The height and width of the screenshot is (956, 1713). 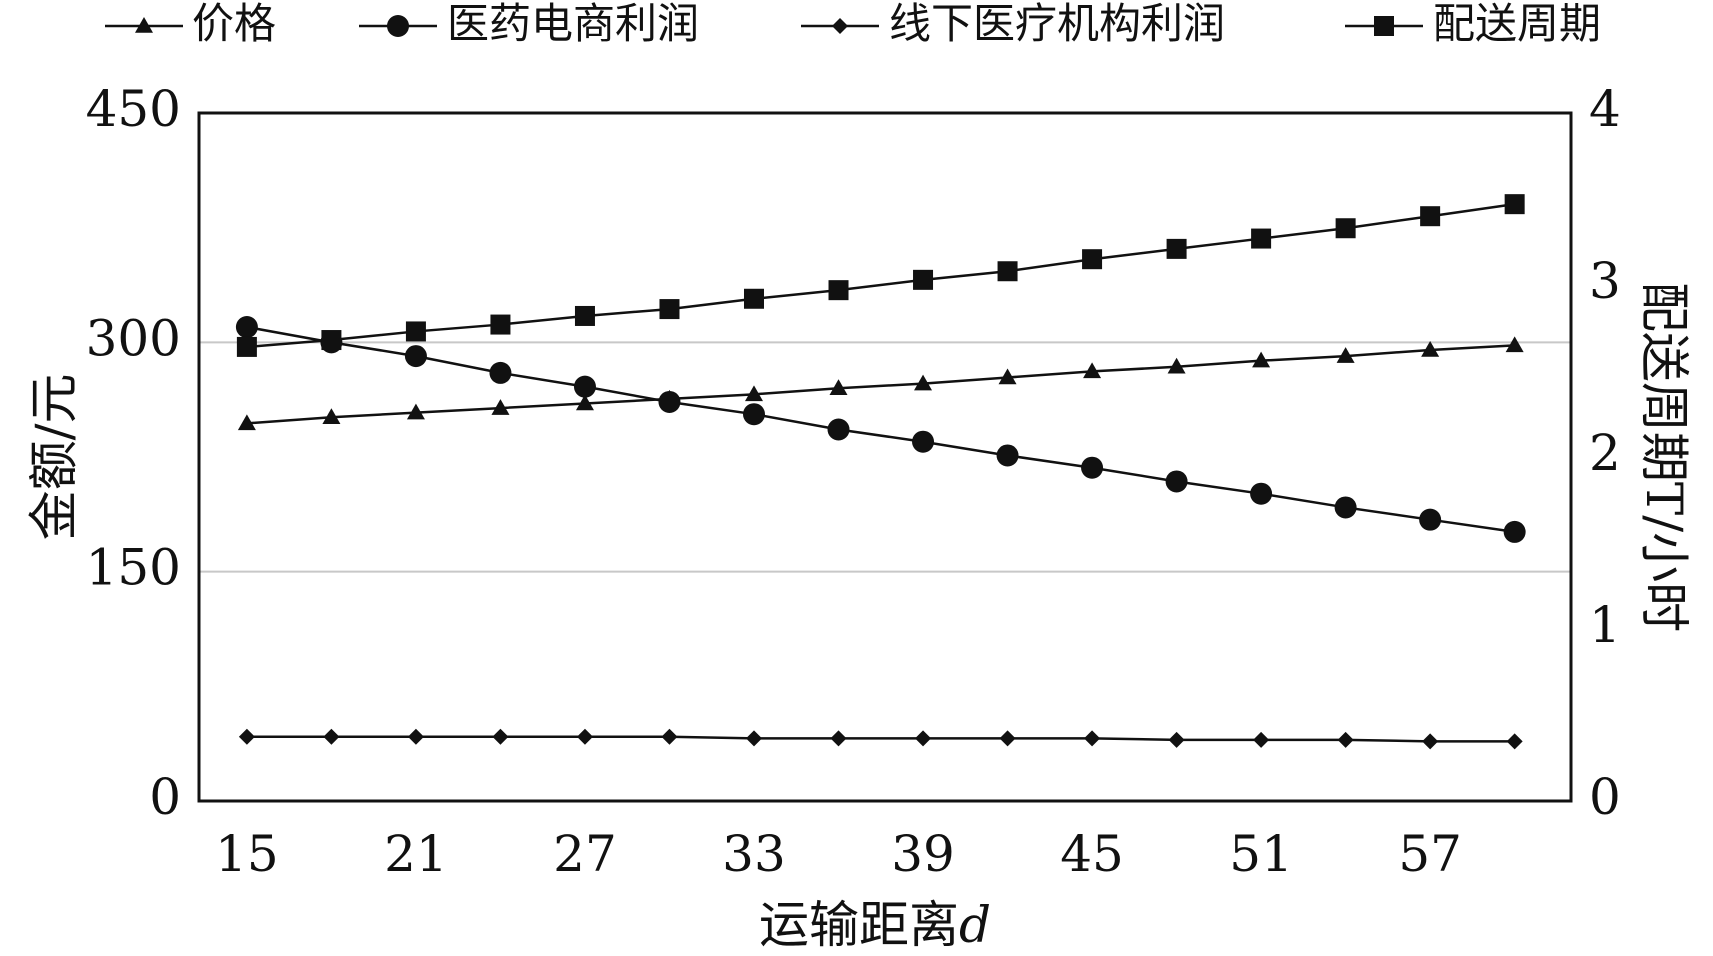 I want to click on legend: 价格 医药电商利润 线下医疗机构利润 配送周期, so click(x=853, y=24).